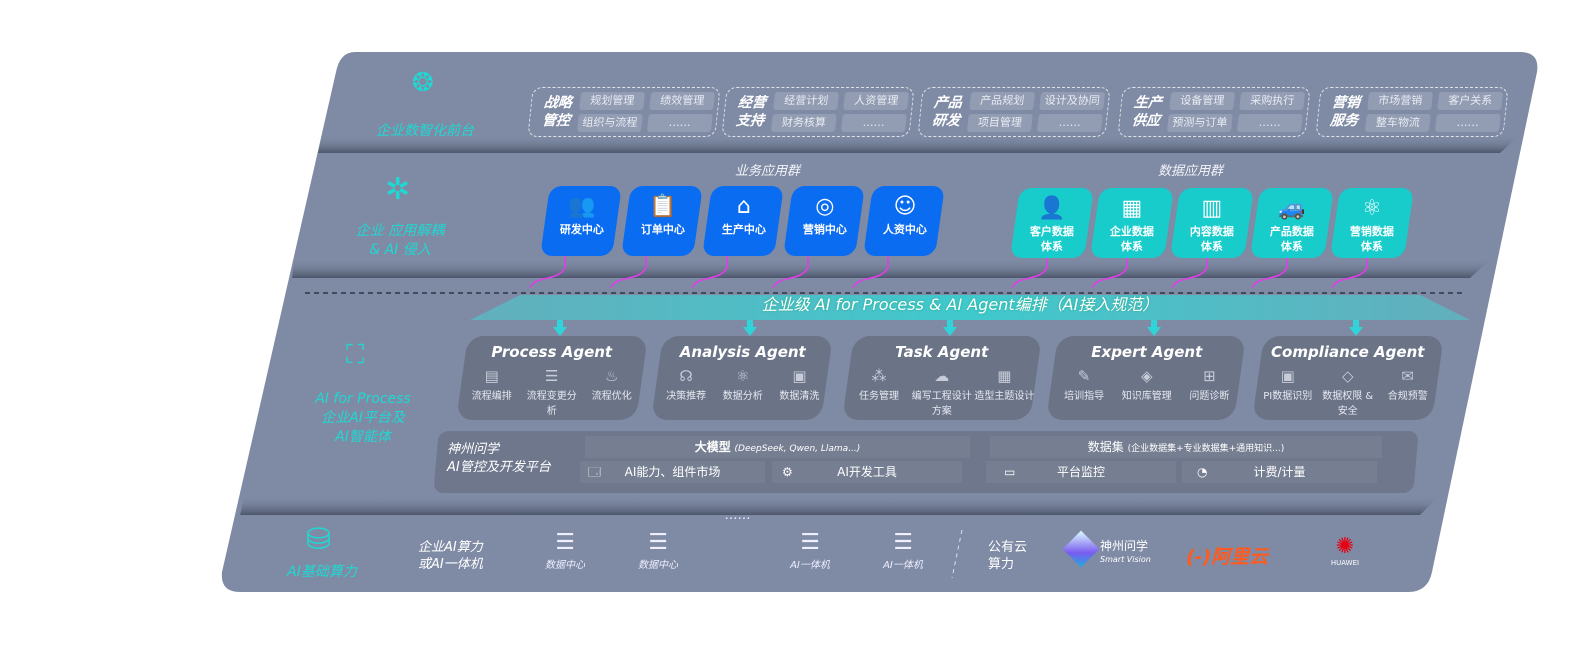 The image size is (1572, 647). Describe the element at coordinates (1186, 447) in the screenshot. I see `dataset-bar: 数据集 (企业数据集+专业数据集+通用知识...)` at that location.